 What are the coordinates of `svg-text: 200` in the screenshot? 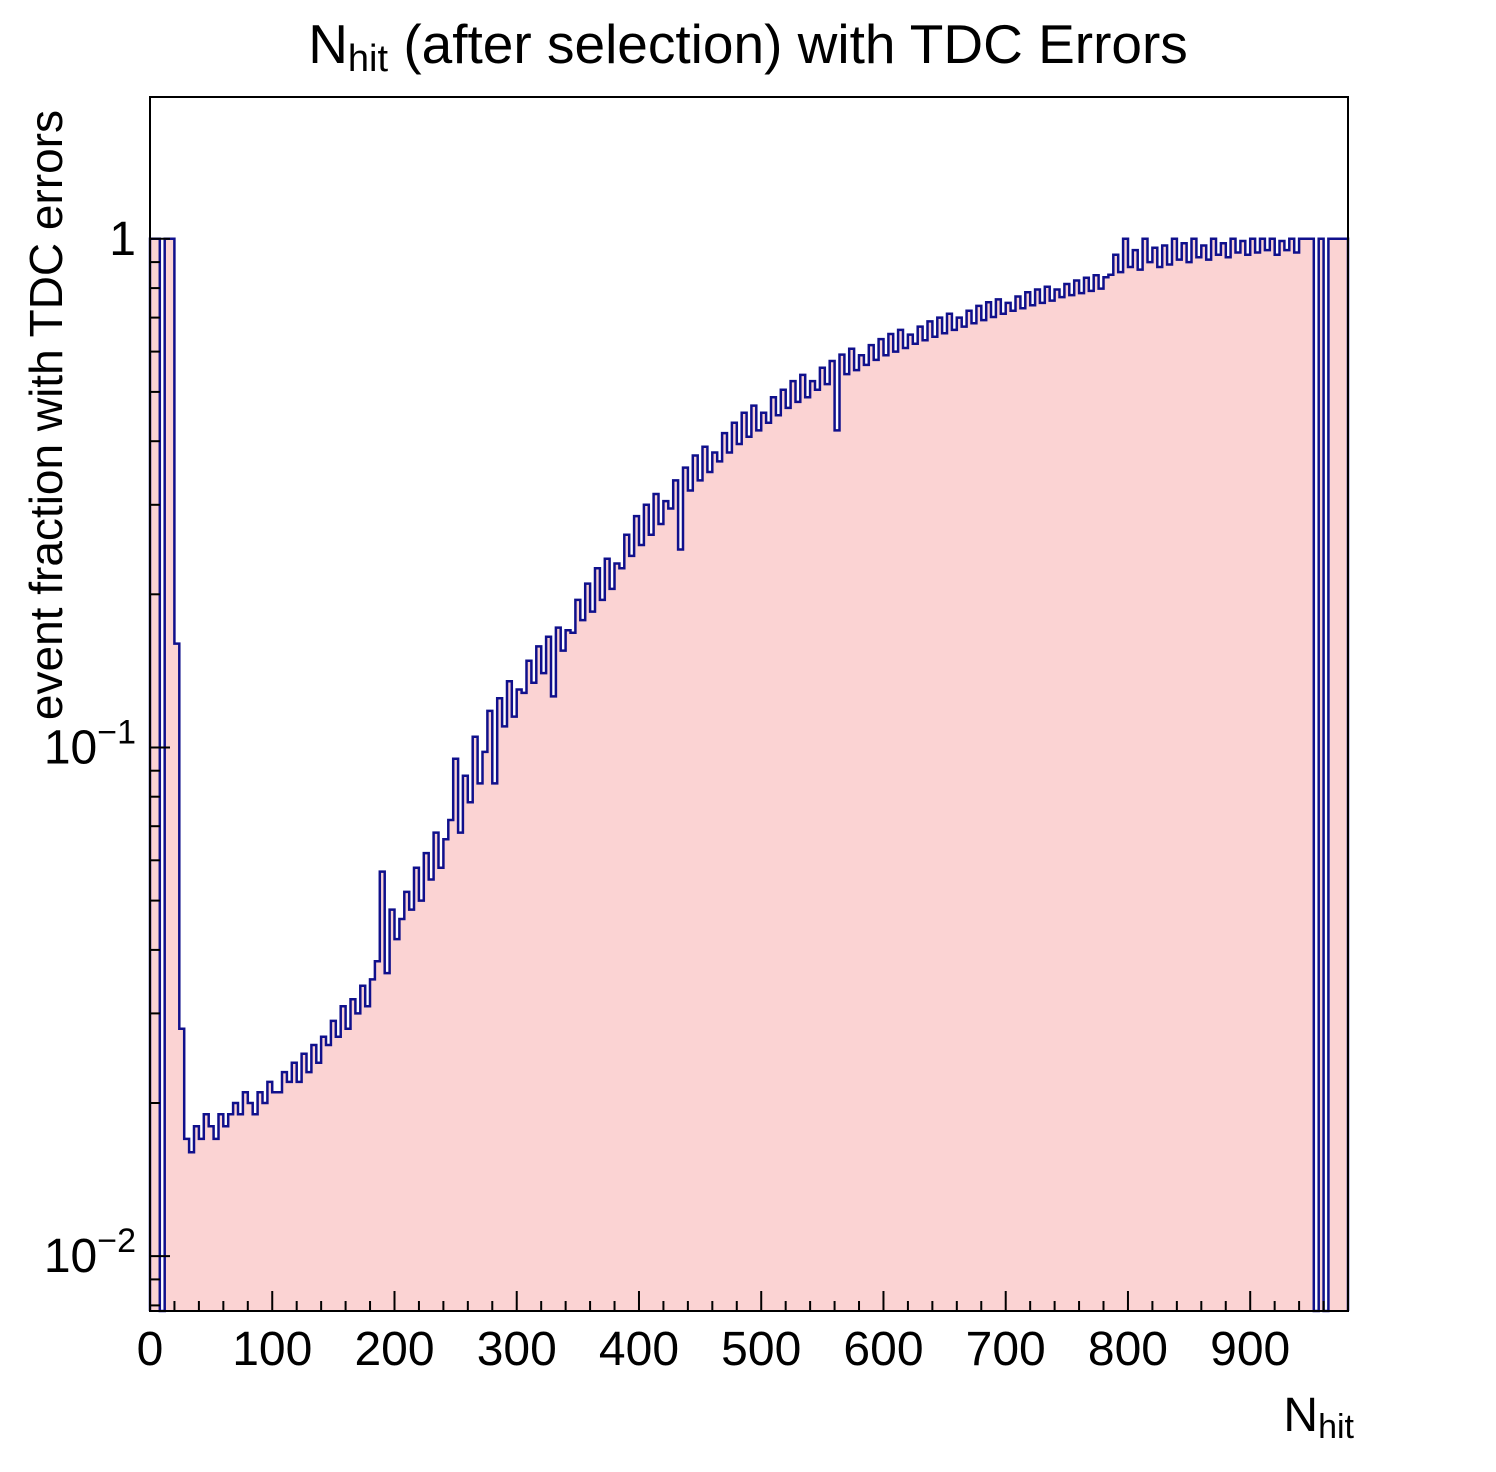 It's located at (394, 1349).